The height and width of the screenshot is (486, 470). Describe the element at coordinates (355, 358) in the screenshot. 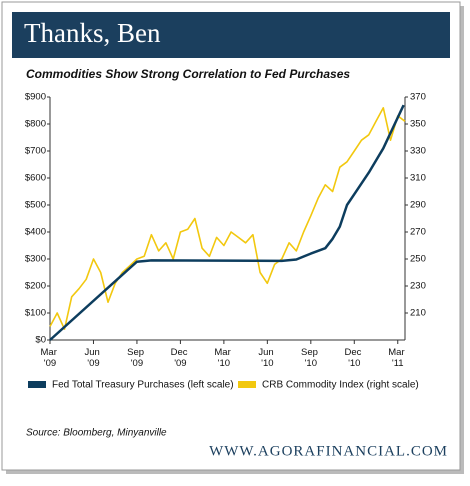

I see `x-tick-label: Dec '10` at that location.